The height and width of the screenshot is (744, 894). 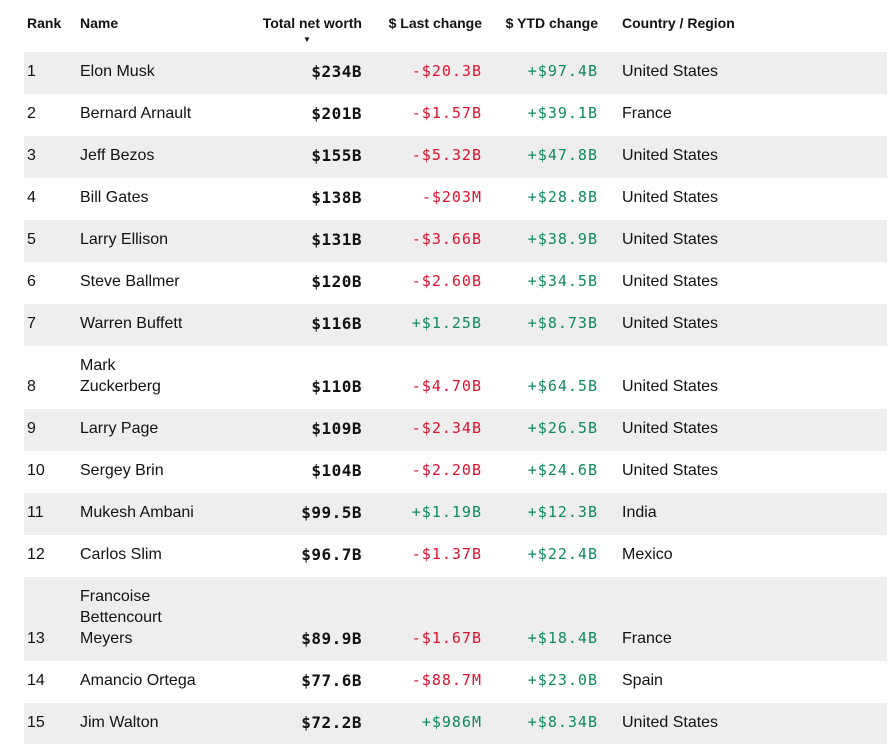 What do you see at coordinates (540, 514) in the screenshot?
I see `ytd-change-cell: +$12.3B` at bounding box center [540, 514].